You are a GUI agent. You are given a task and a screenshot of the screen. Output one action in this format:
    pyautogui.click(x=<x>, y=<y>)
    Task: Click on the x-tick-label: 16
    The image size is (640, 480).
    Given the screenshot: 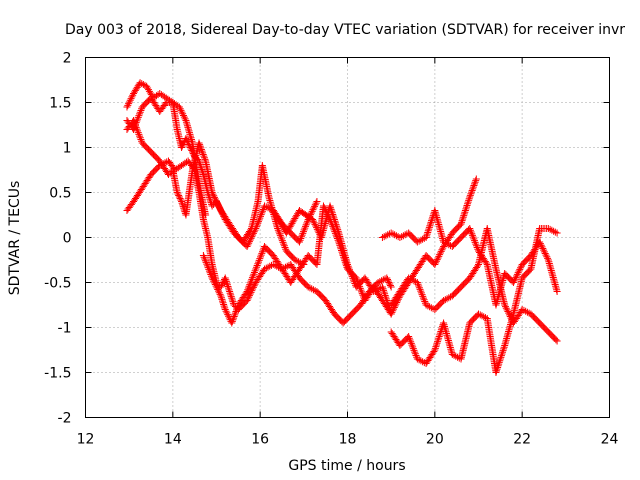 What is the action you would take?
    pyautogui.click(x=260, y=440)
    